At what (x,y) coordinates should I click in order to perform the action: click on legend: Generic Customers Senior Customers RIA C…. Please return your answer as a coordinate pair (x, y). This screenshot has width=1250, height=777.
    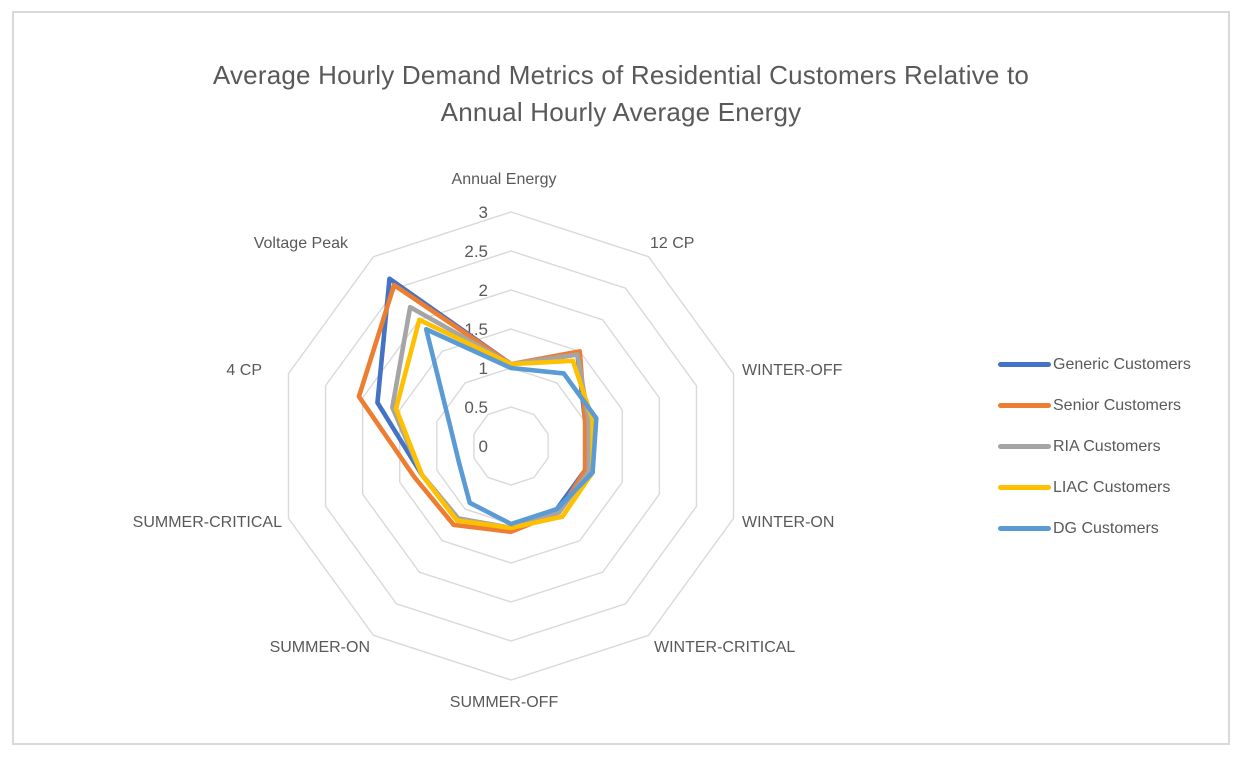
    Looking at the image, I should click on (1094, 446).